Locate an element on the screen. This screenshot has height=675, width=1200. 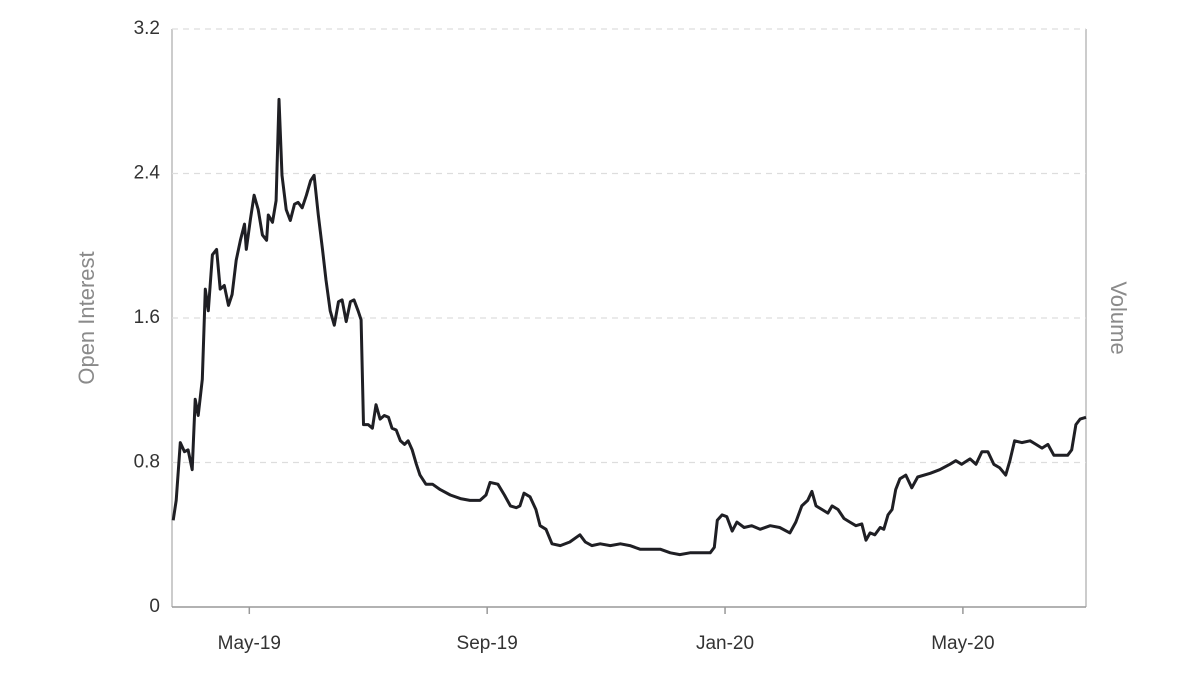
y2-axis-title: Volume is located at coordinates (1118, 317).